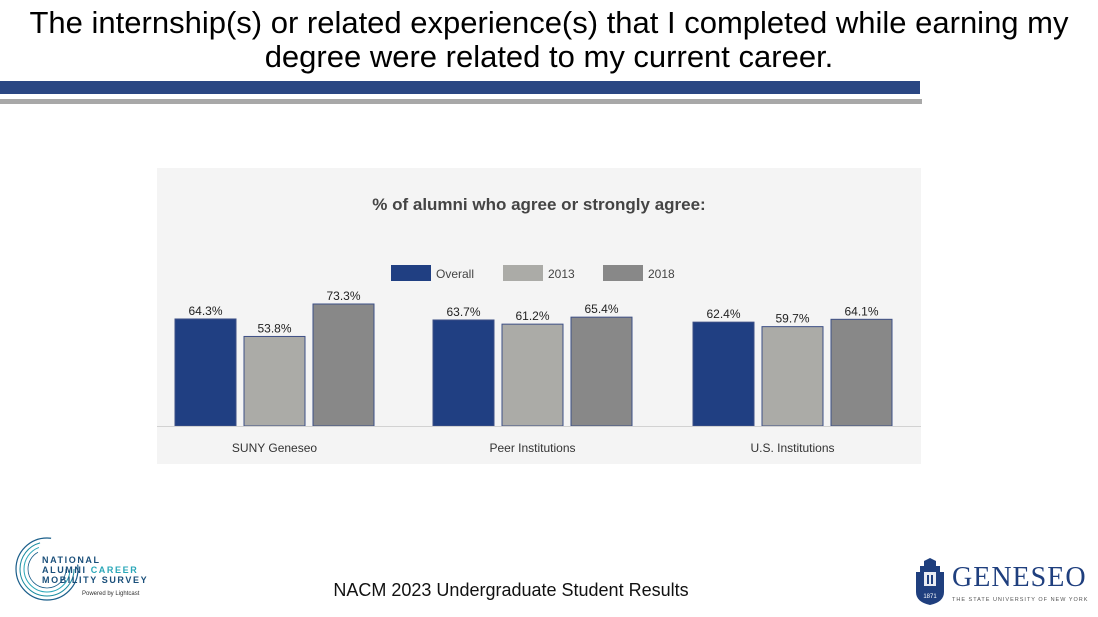  What do you see at coordinates (455, 274) in the screenshot?
I see `legend-label-overall: Overall` at bounding box center [455, 274].